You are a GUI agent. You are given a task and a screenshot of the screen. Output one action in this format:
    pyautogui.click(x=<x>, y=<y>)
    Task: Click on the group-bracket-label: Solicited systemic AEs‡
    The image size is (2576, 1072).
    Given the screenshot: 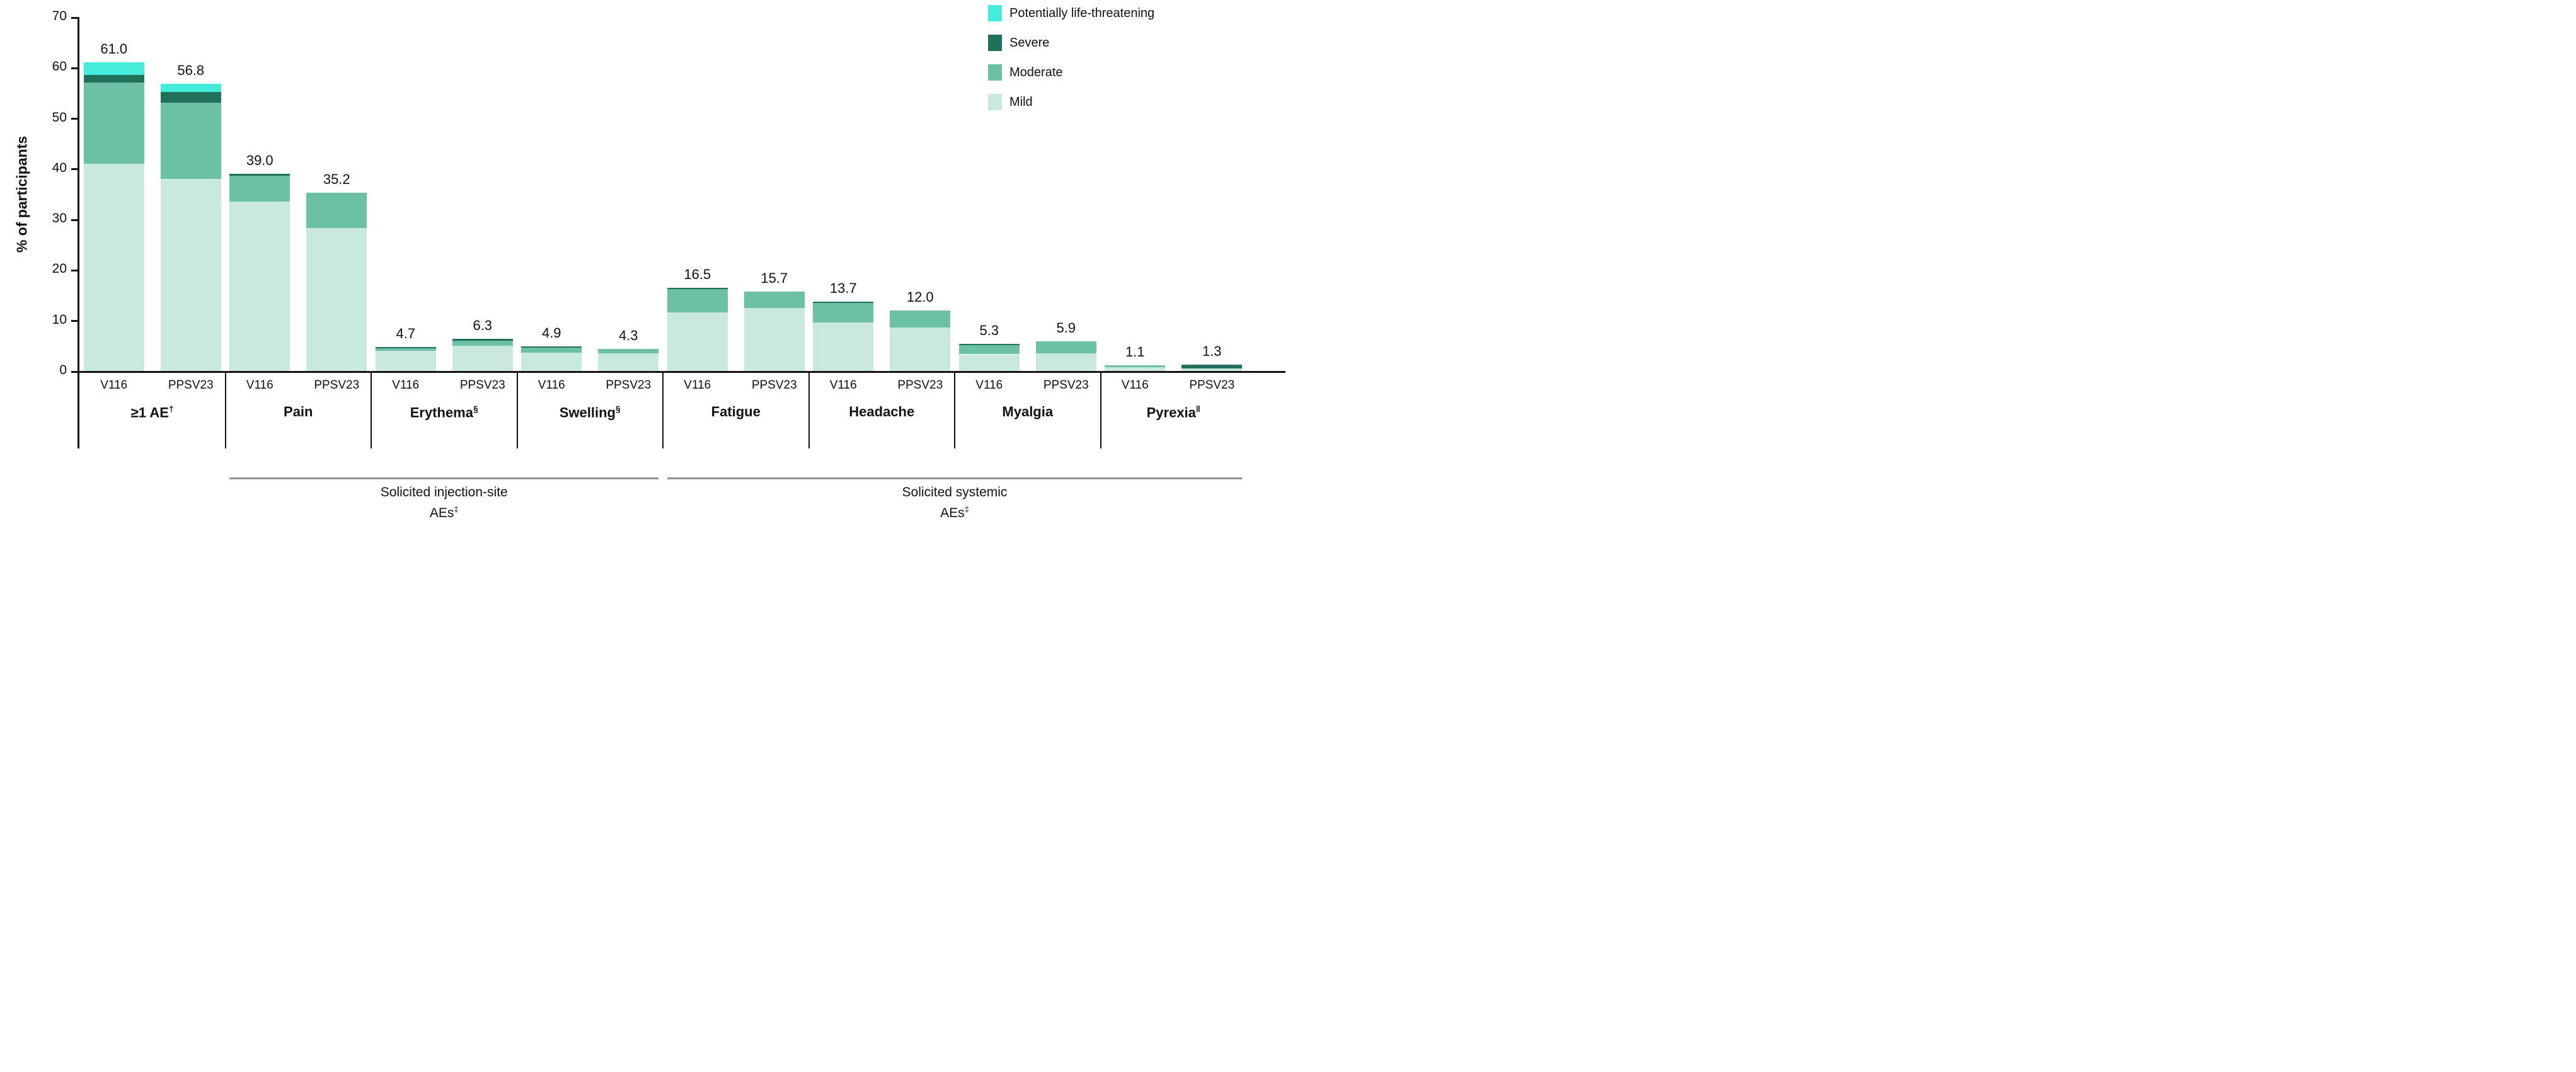 What is the action you would take?
    pyautogui.click(x=955, y=502)
    